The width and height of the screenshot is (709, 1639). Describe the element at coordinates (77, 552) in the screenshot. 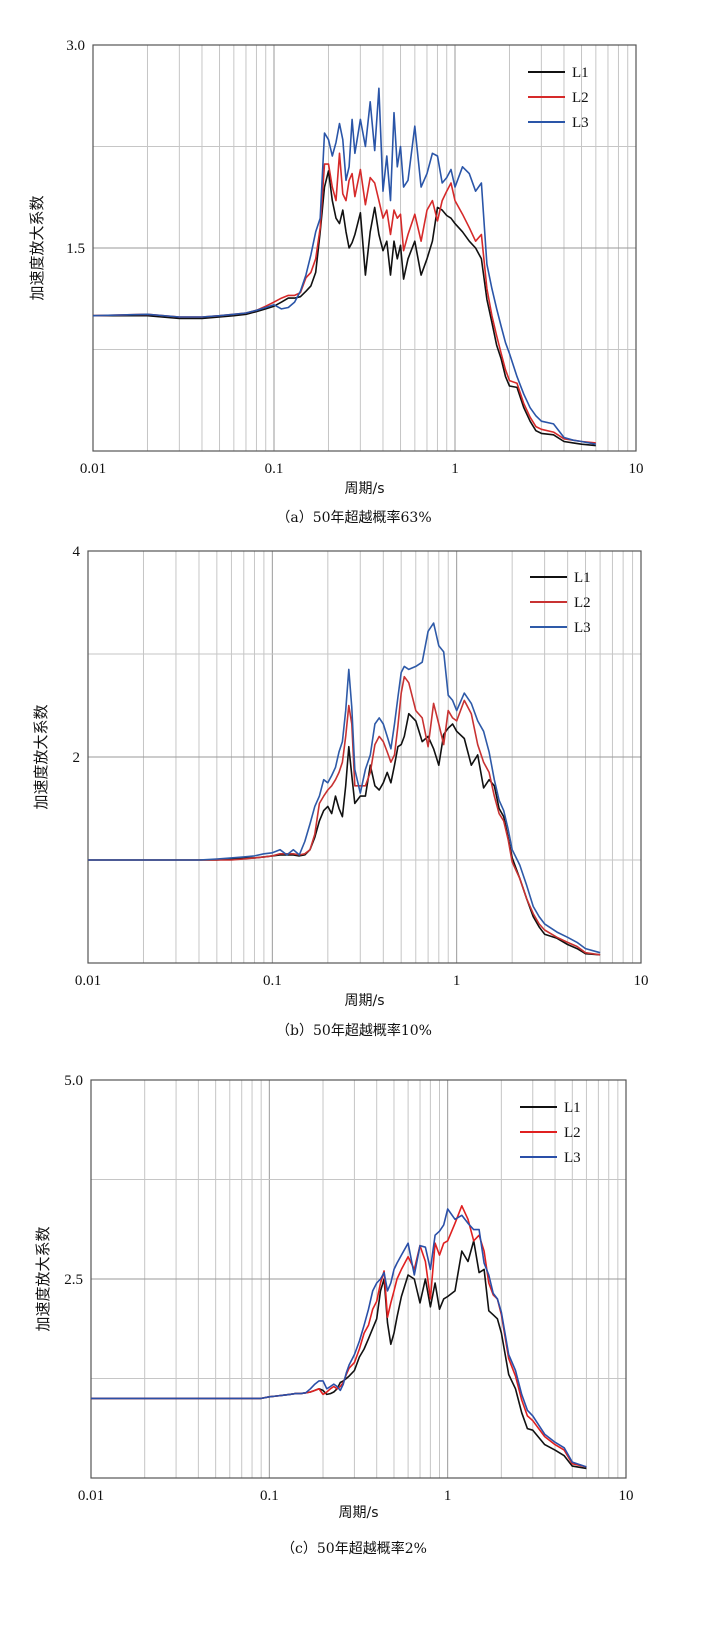

I see `y-tick-label: 4` at that location.